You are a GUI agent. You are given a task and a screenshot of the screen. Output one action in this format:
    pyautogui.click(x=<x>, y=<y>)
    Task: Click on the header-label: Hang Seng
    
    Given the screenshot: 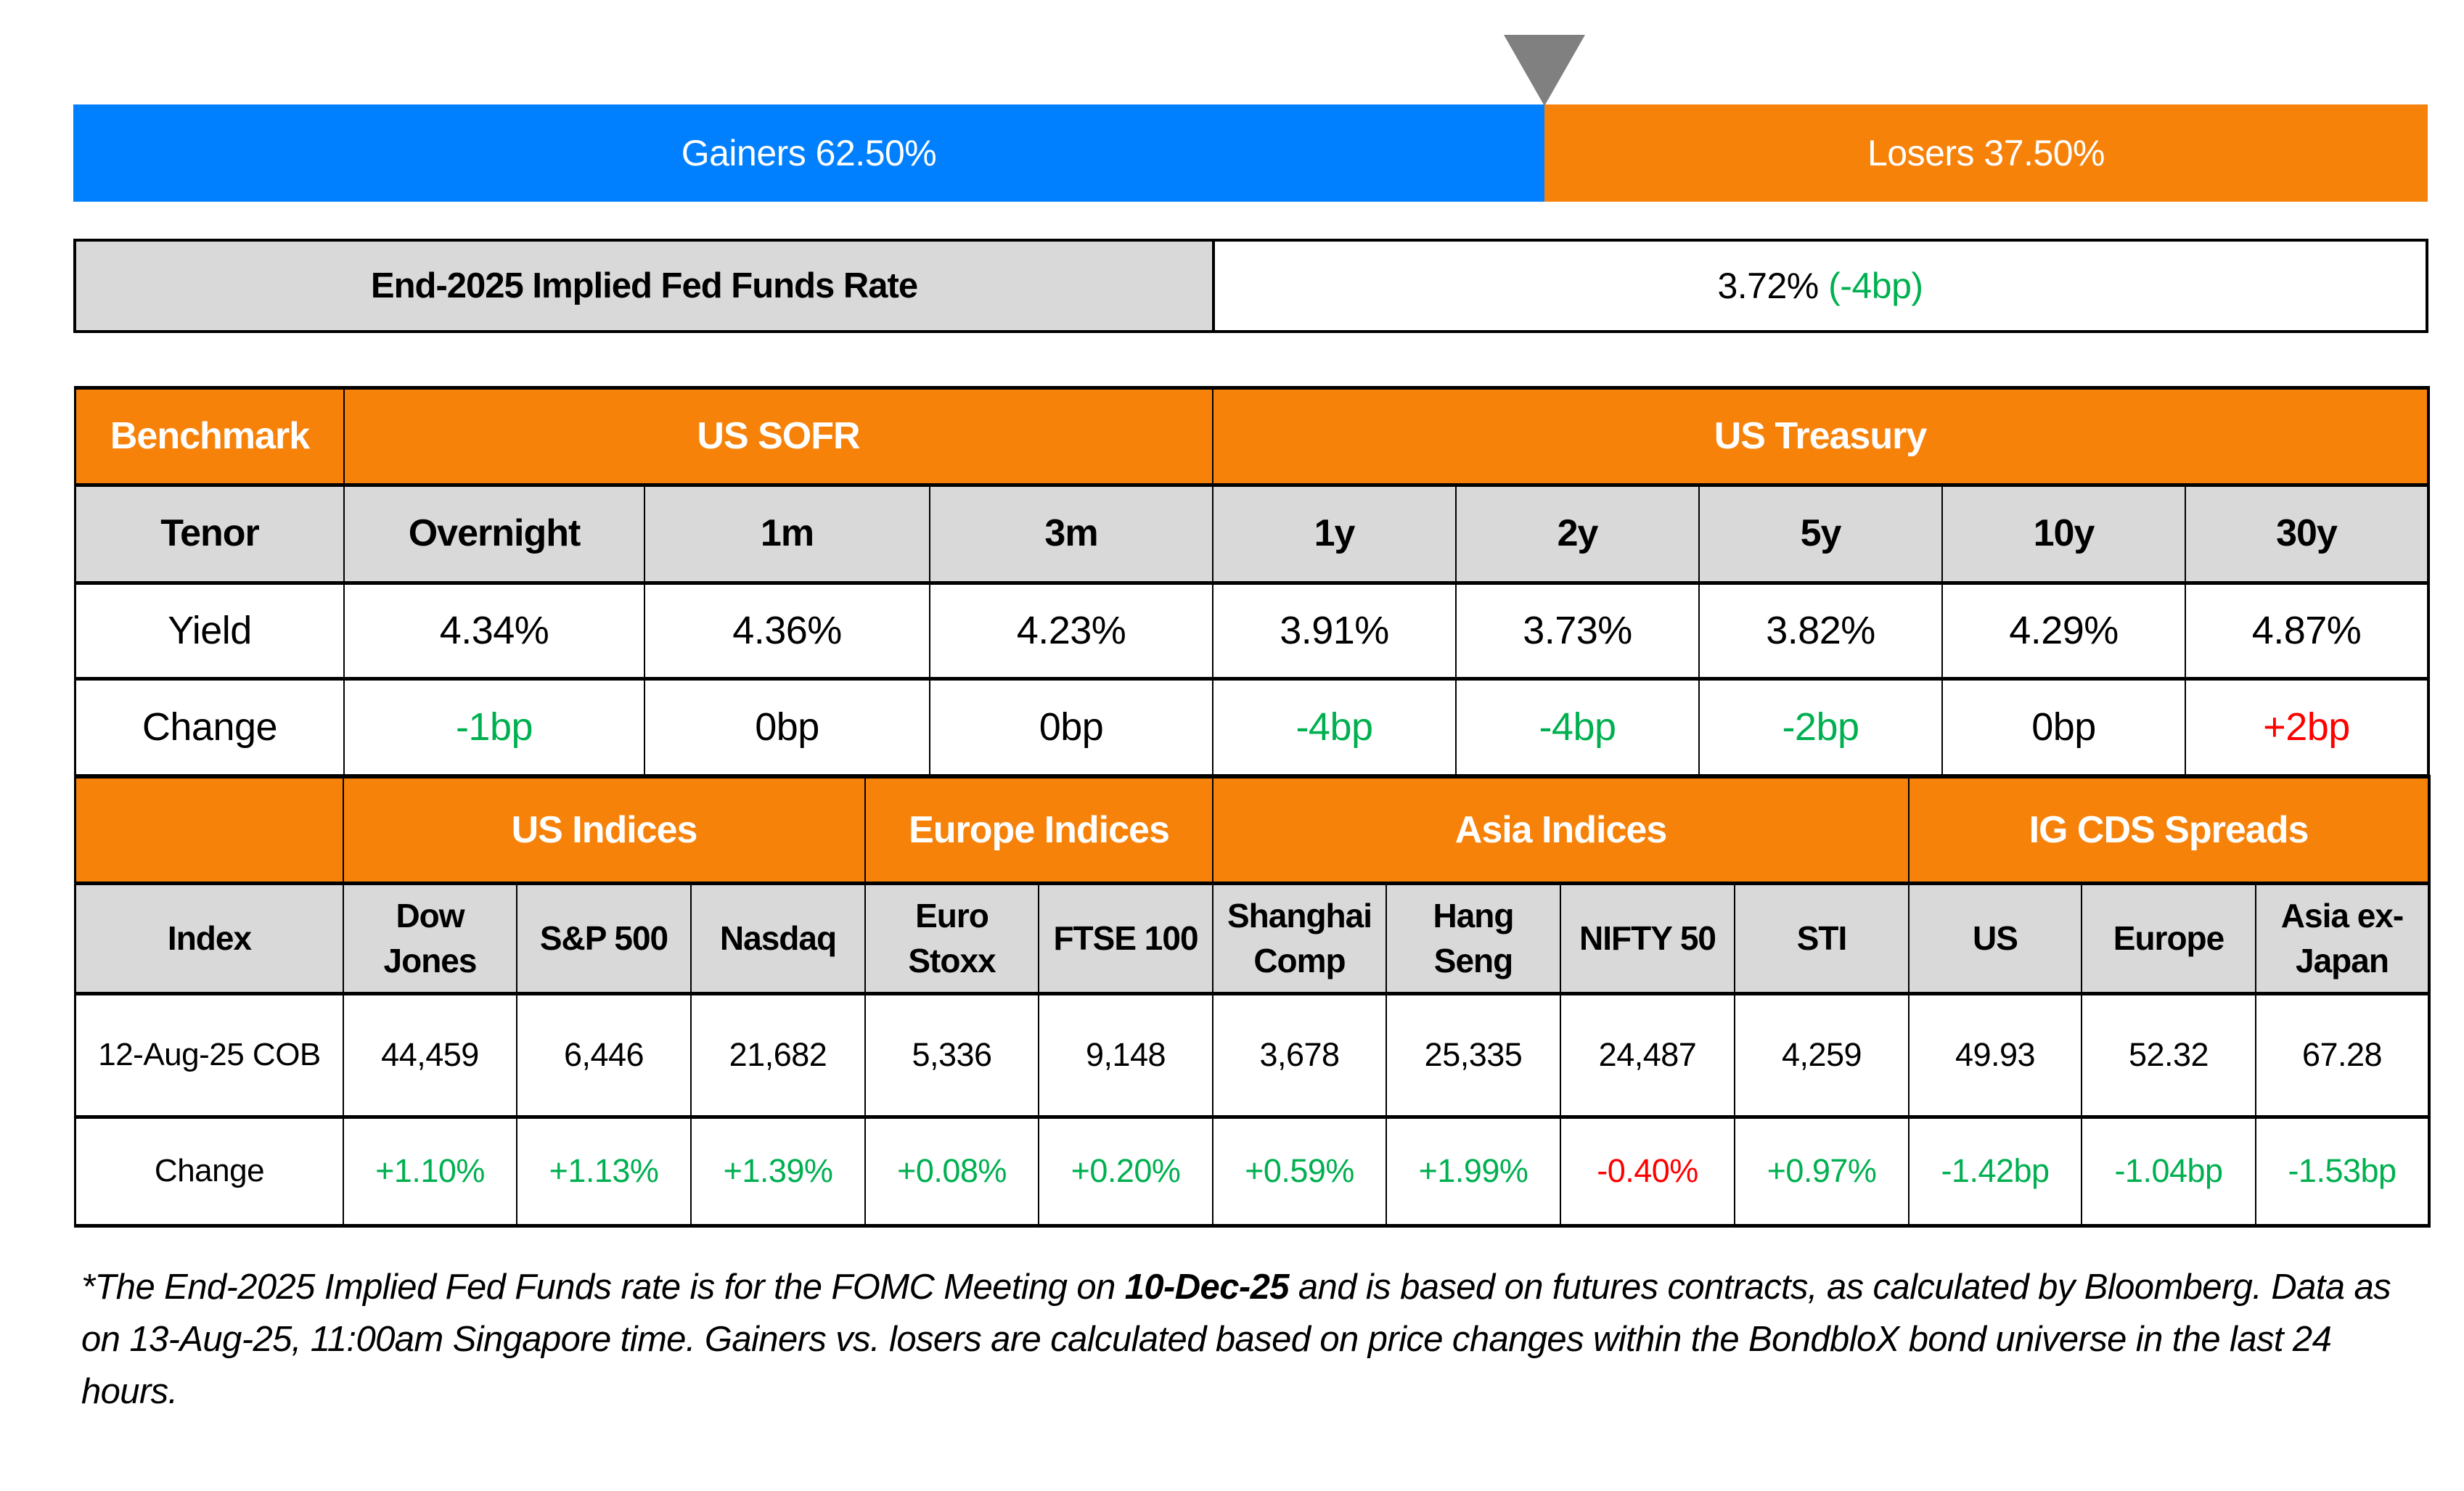 What is the action you would take?
    pyautogui.click(x=1474, y=938)
    